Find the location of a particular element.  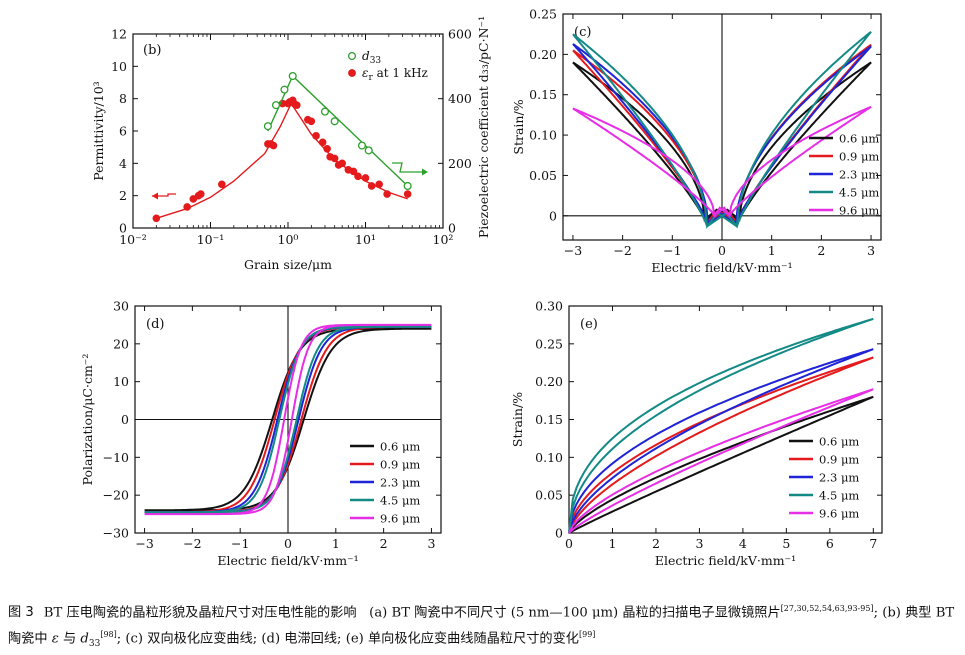

c-legend-label-0: 0.6 μm is located at coordinates (859, 139).